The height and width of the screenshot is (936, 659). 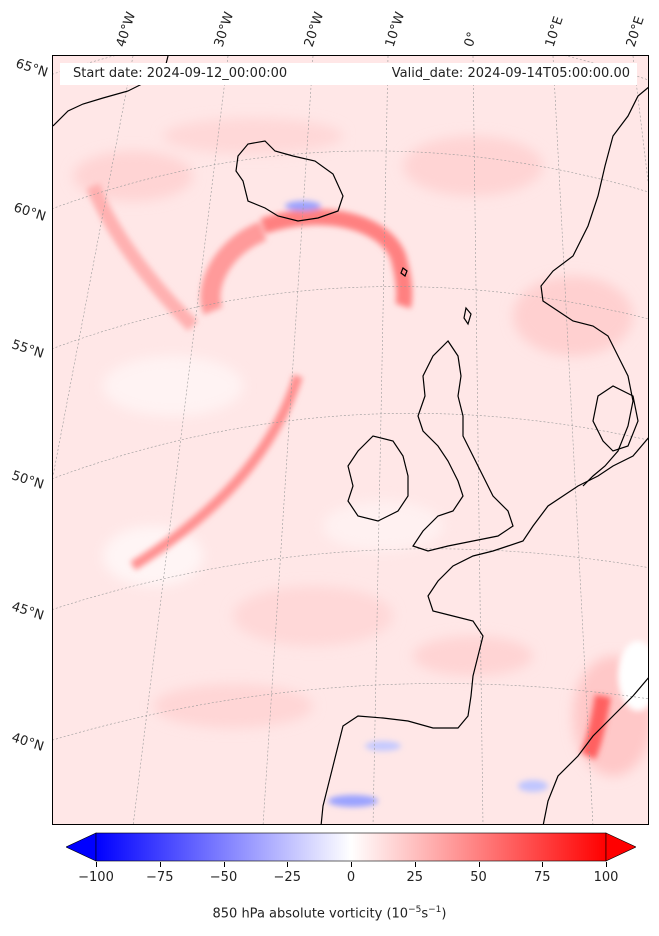 I want to click on date-header-box, so click(x=348, y=74).